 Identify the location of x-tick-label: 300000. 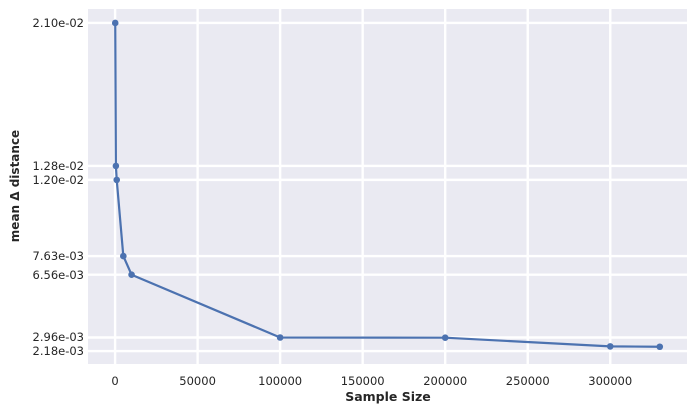
(610, 381).